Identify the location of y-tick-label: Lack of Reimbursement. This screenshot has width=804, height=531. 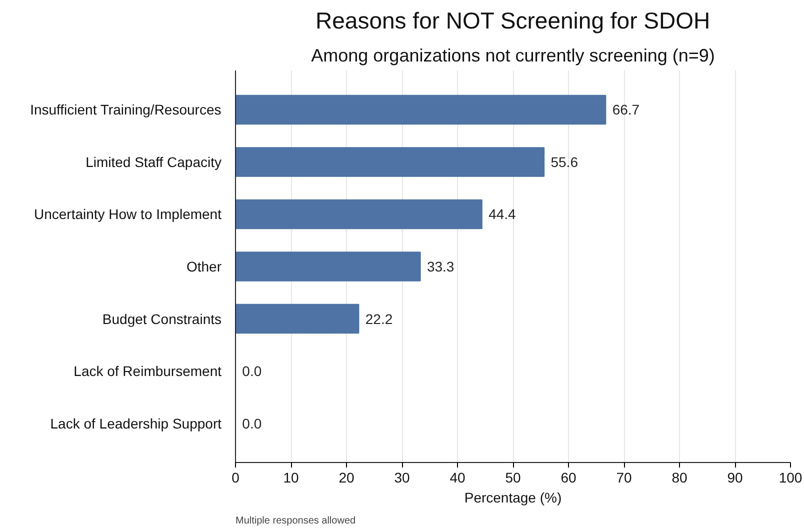
(148, 371).